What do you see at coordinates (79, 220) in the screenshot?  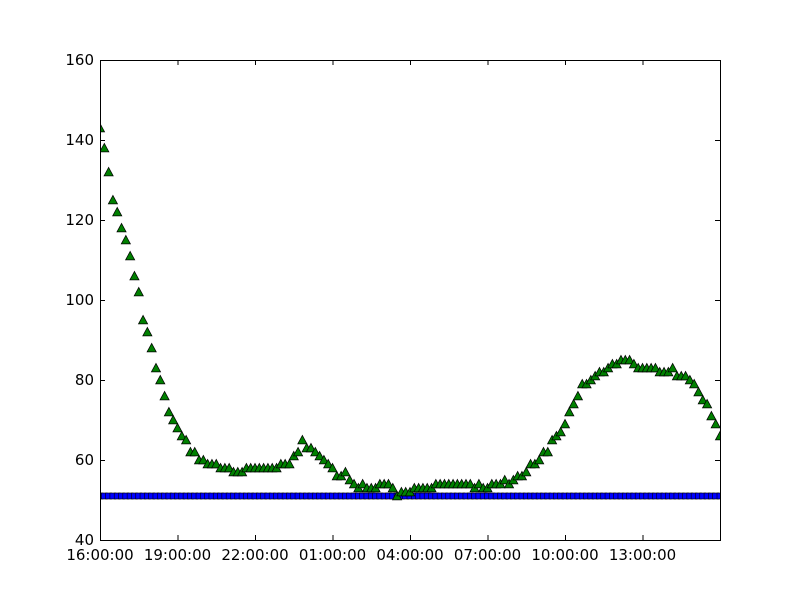 I see `y-tick-label: 120` at bounding box center [79, 220].